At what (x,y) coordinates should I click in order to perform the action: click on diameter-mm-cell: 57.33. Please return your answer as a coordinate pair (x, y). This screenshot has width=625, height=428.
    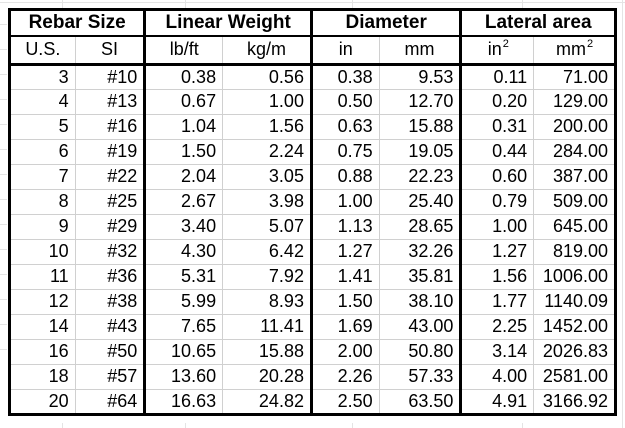
    Looking at the image, I should click on (420, 376).